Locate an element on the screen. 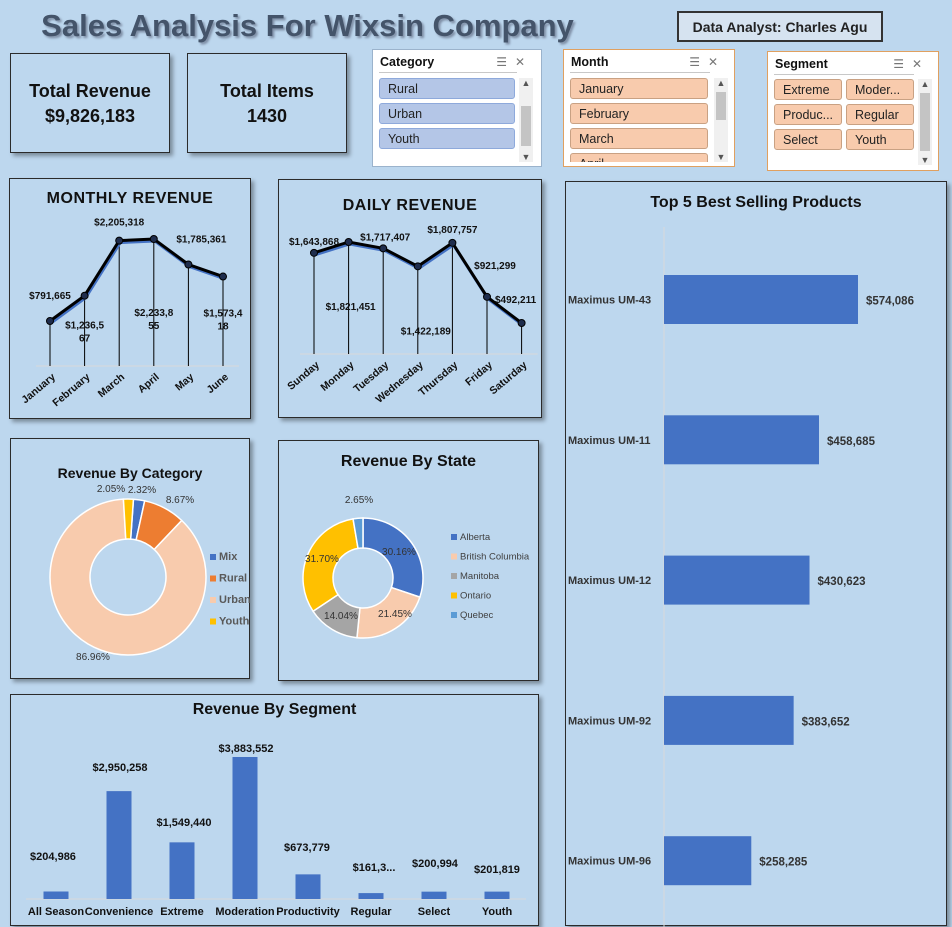 This screenshot has width=952, height=927. data-label-march: $2,205,318 is located at coordinates (119, 223).